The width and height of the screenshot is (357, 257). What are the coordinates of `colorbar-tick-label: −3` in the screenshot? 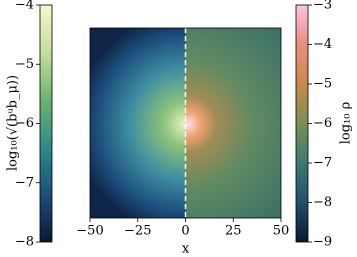 It's located at (322, 6).